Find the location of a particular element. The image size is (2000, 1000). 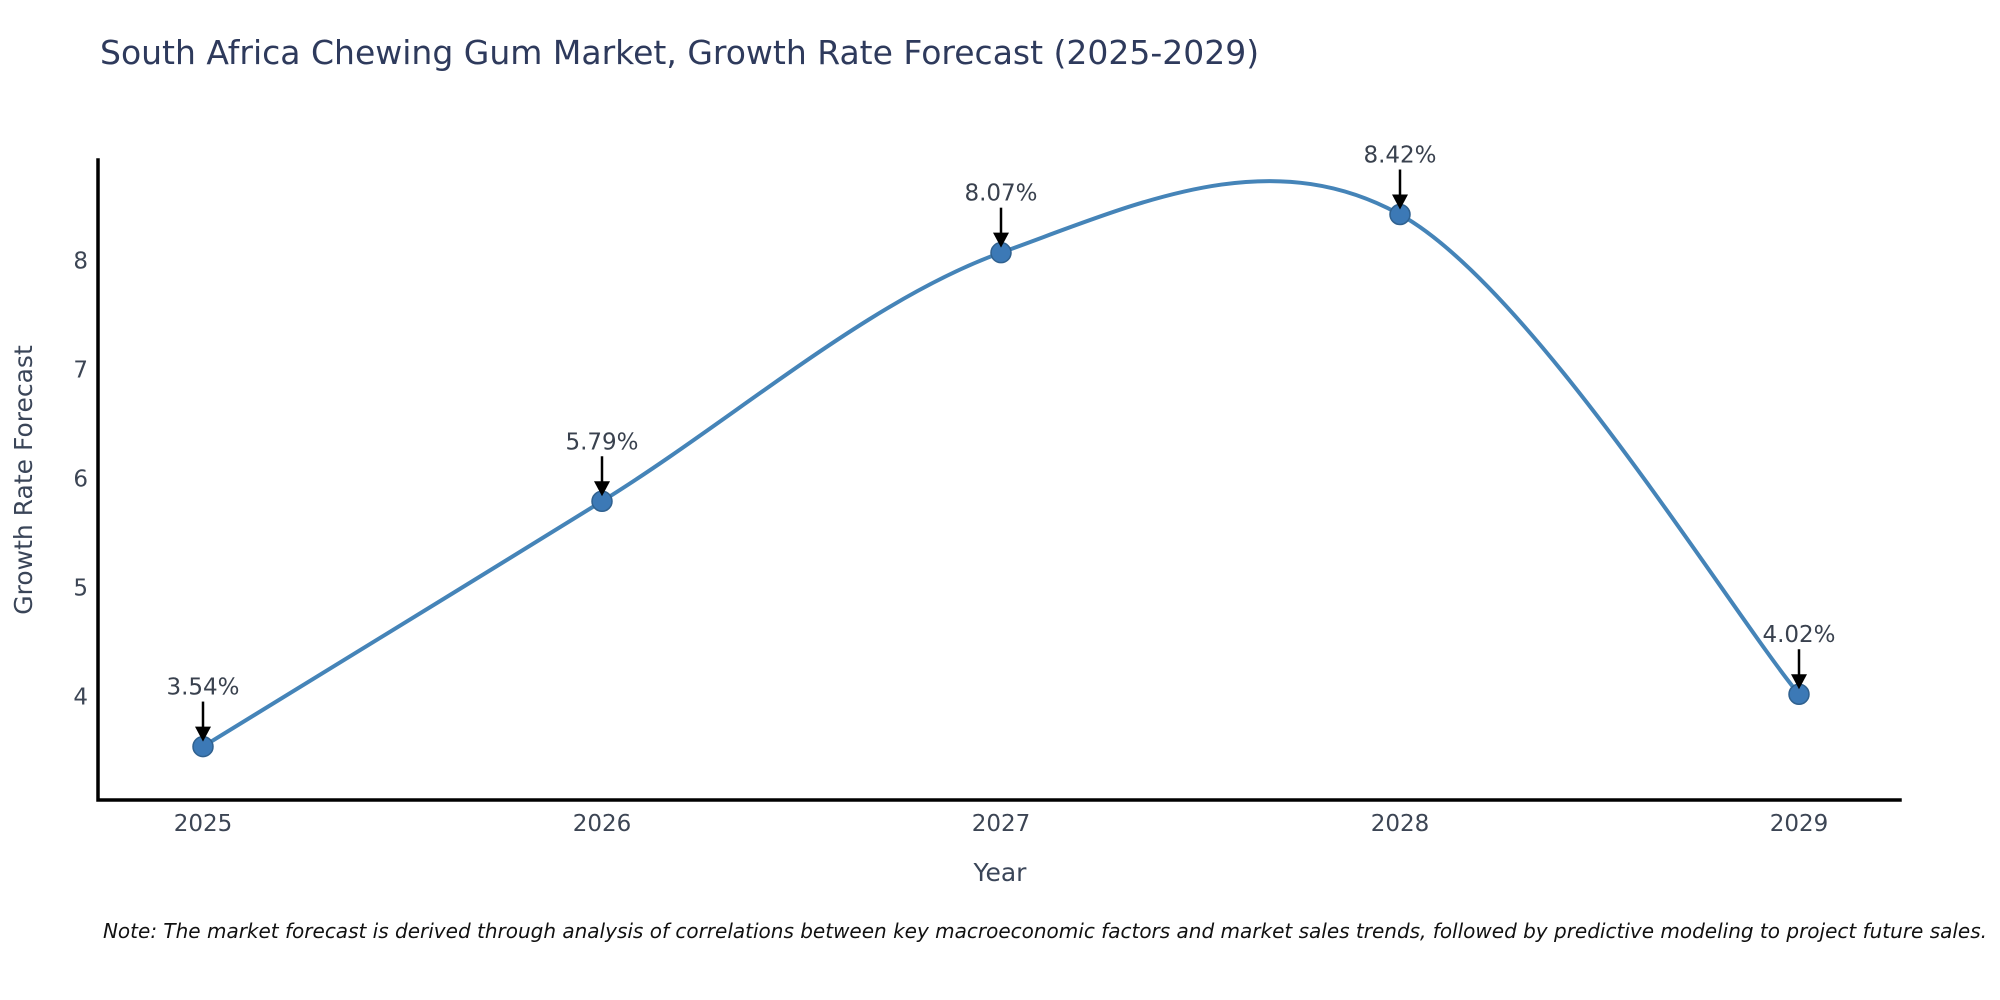

y-tick-label: 6 is located at coordinates (80, 479).